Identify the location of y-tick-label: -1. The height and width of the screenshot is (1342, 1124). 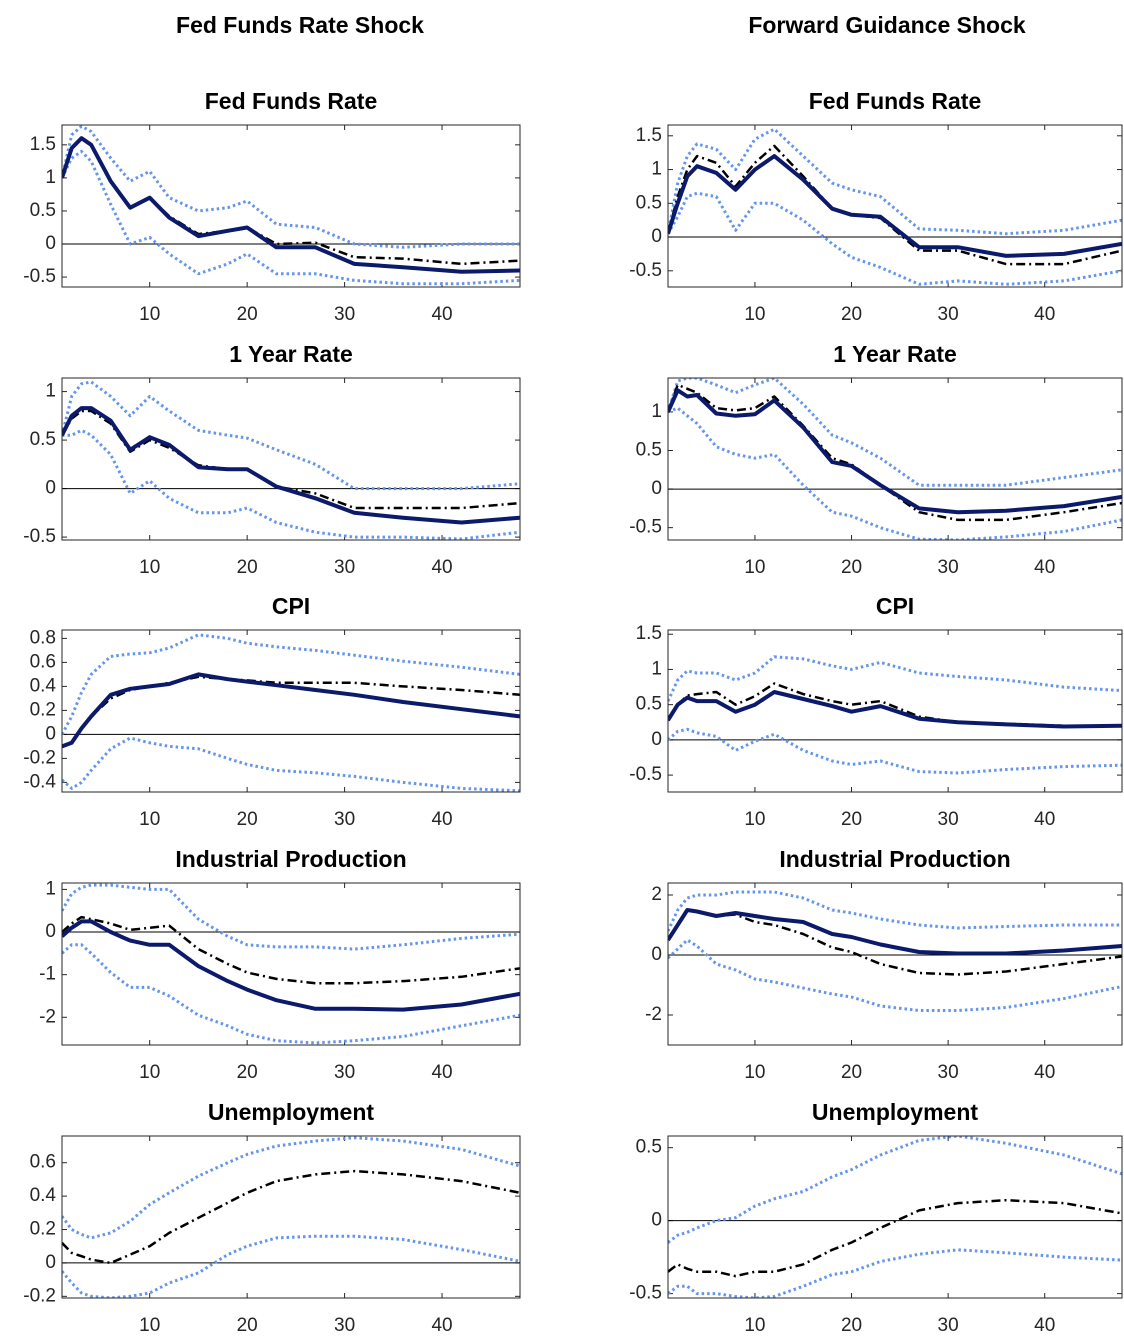
(47, 974).